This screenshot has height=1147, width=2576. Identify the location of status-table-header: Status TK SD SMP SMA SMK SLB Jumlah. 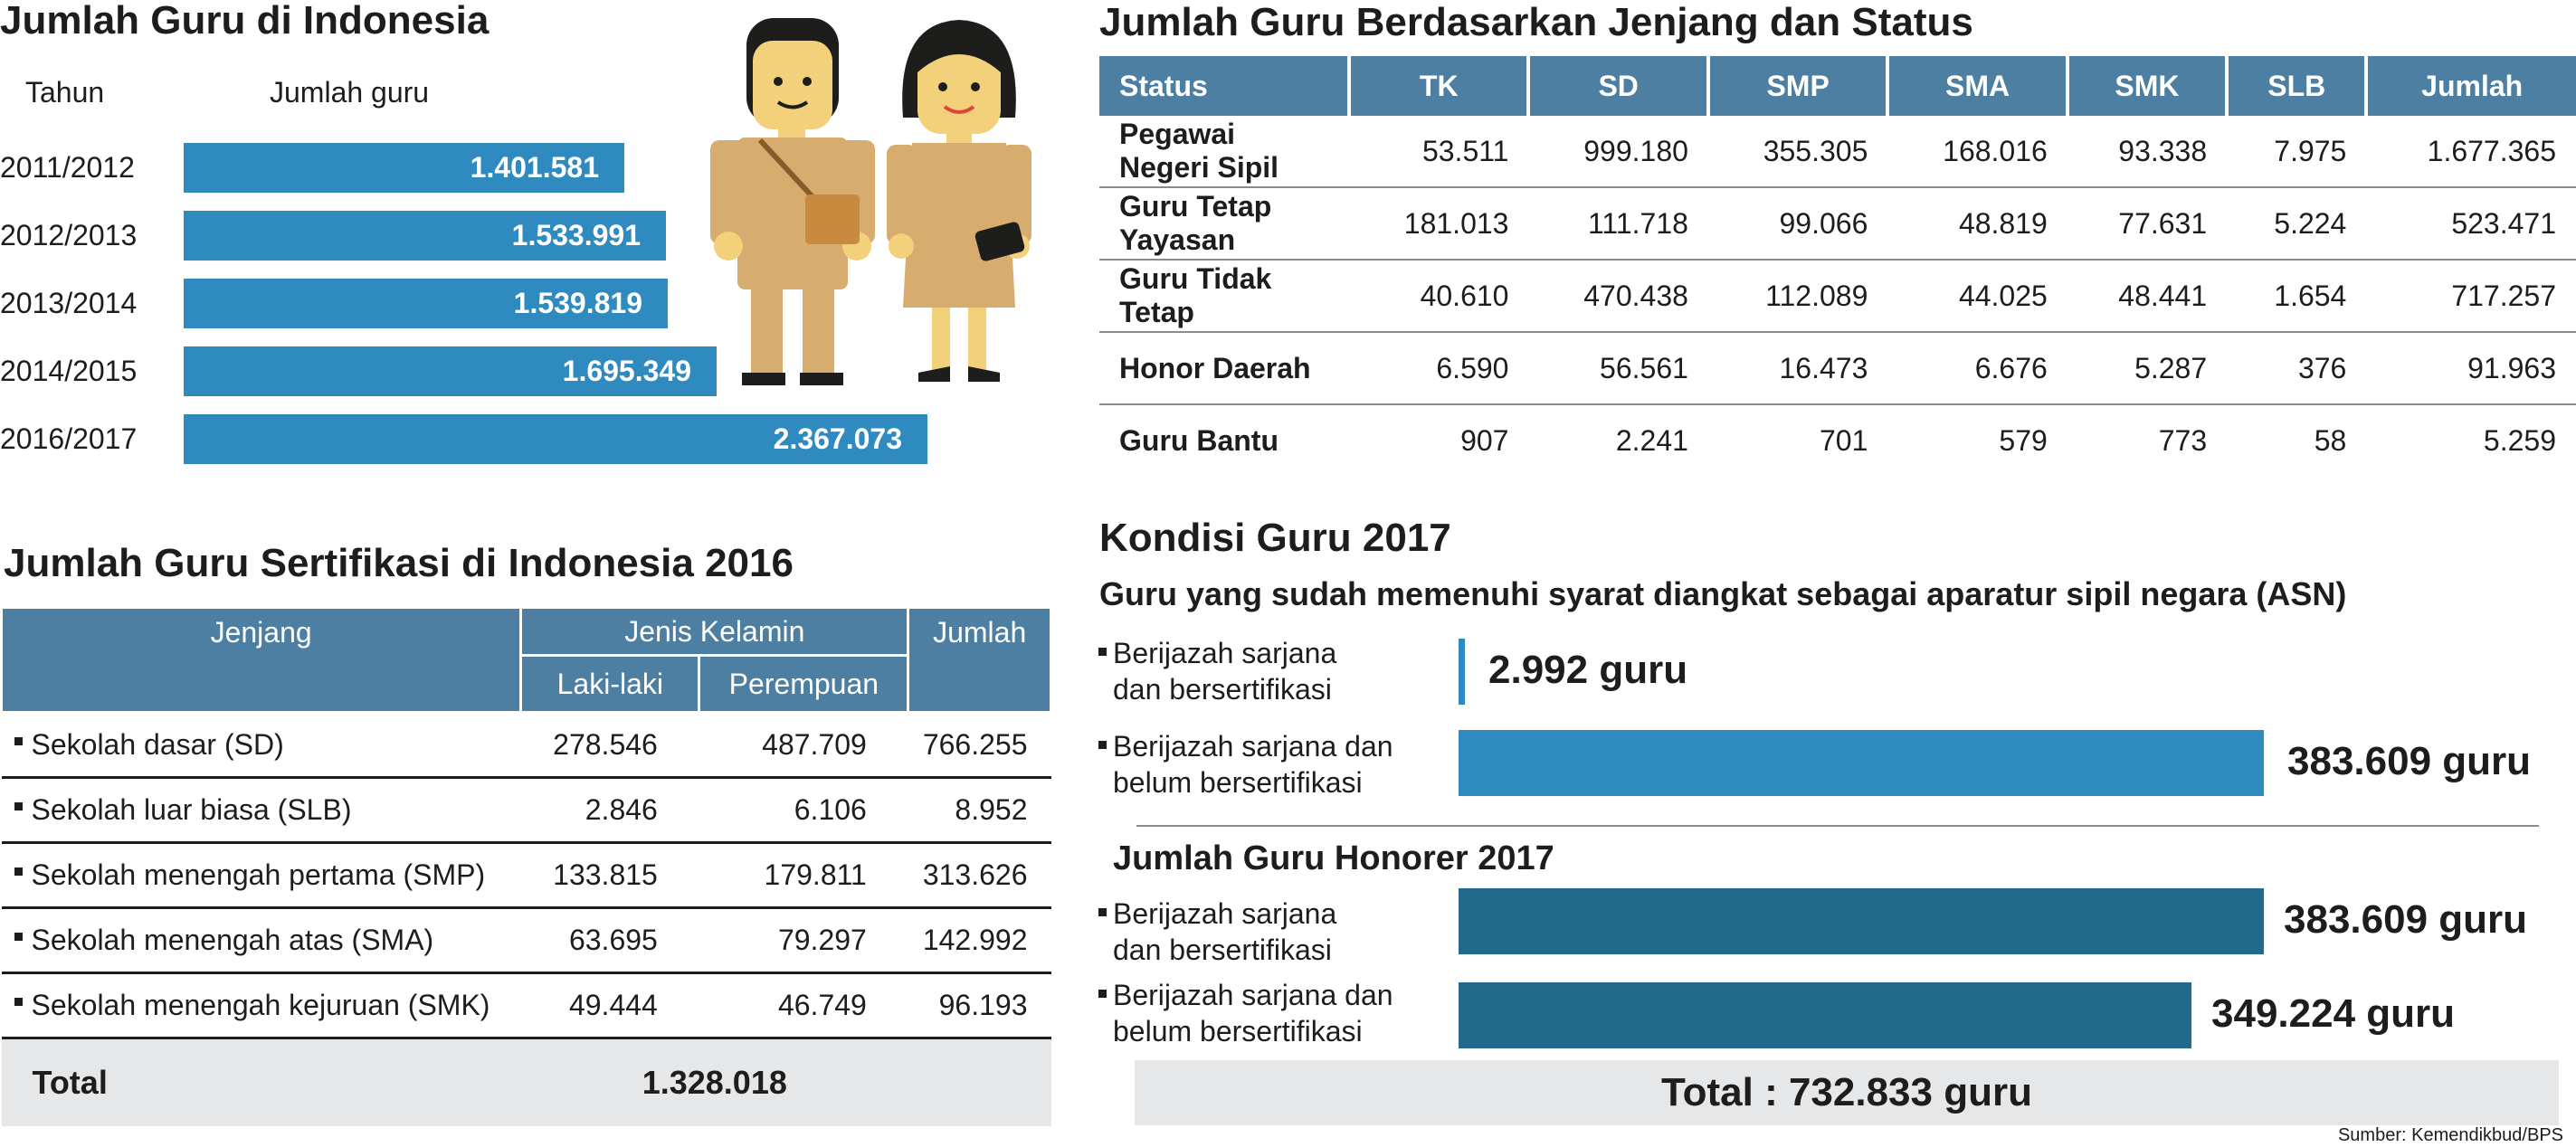
(1838, 86).